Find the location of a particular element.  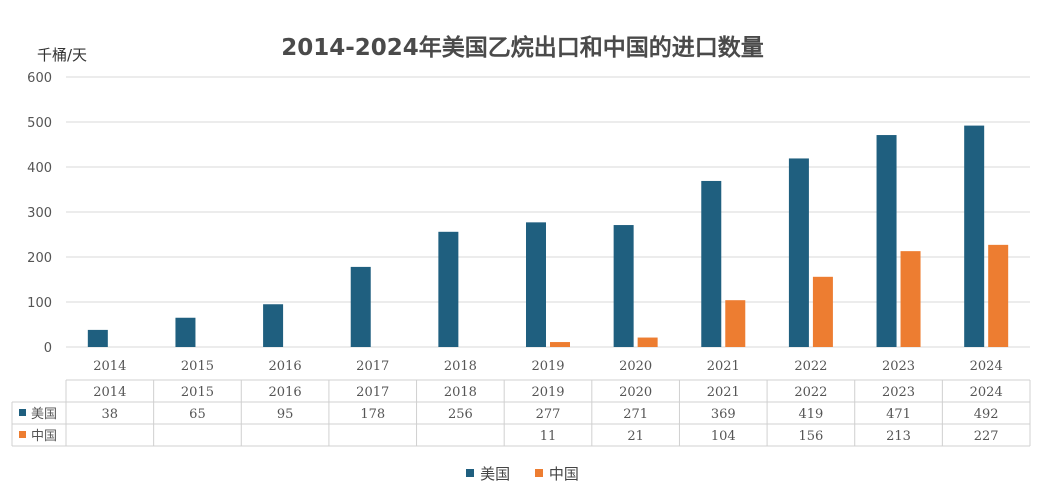

table-value-cell: 271 is located at coordinates (635, 414).